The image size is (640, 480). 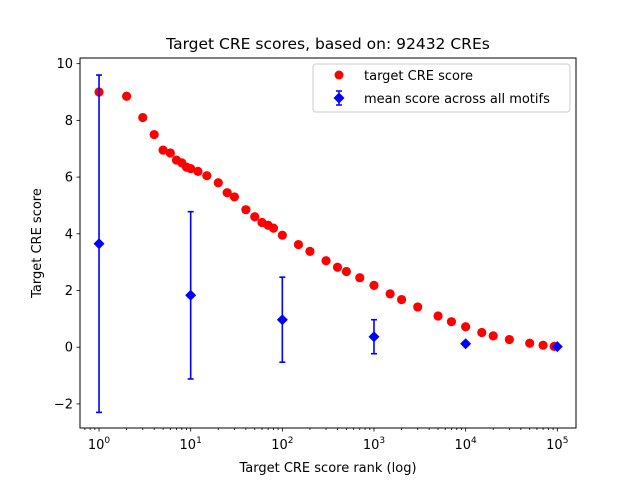 I want to click on x-tick-label: 10⁰, so click(x=99, y=444).